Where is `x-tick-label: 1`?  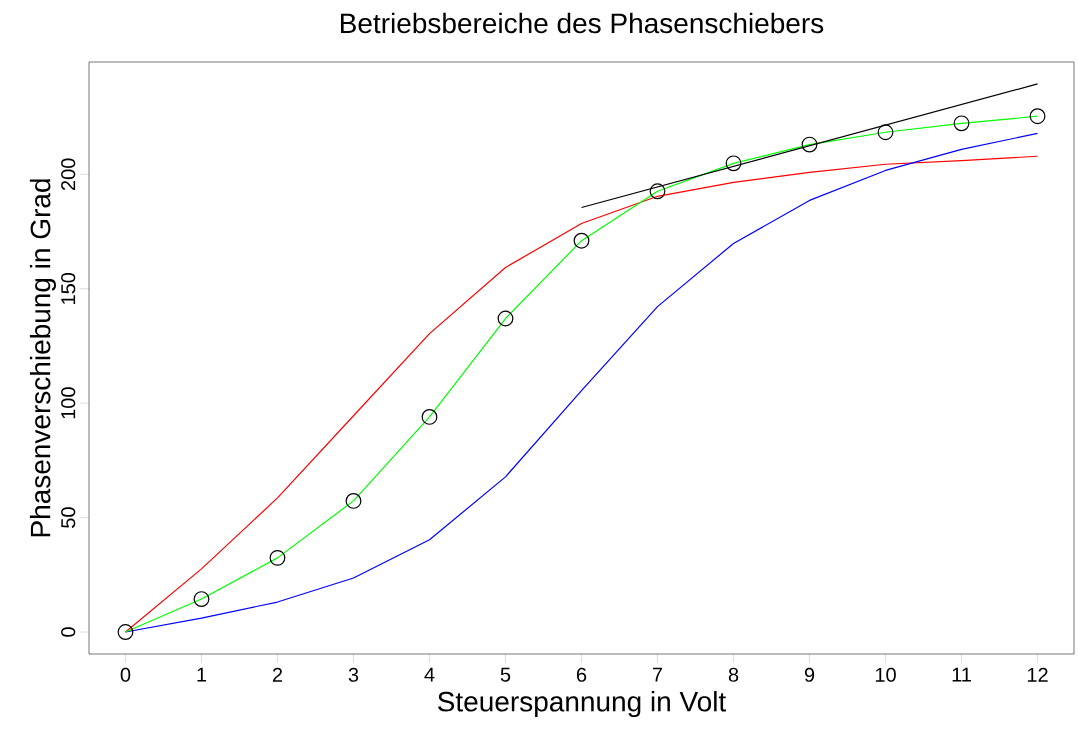 x-tick-label: 1 is located at coordinates (202, 674).